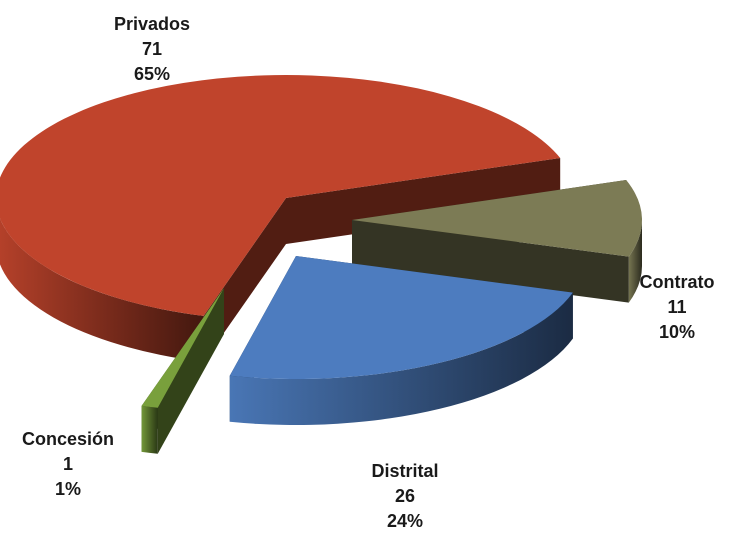 The height and width of the screenshot is (535, 742). I want to click on slice-concesion, so click(182, 371).